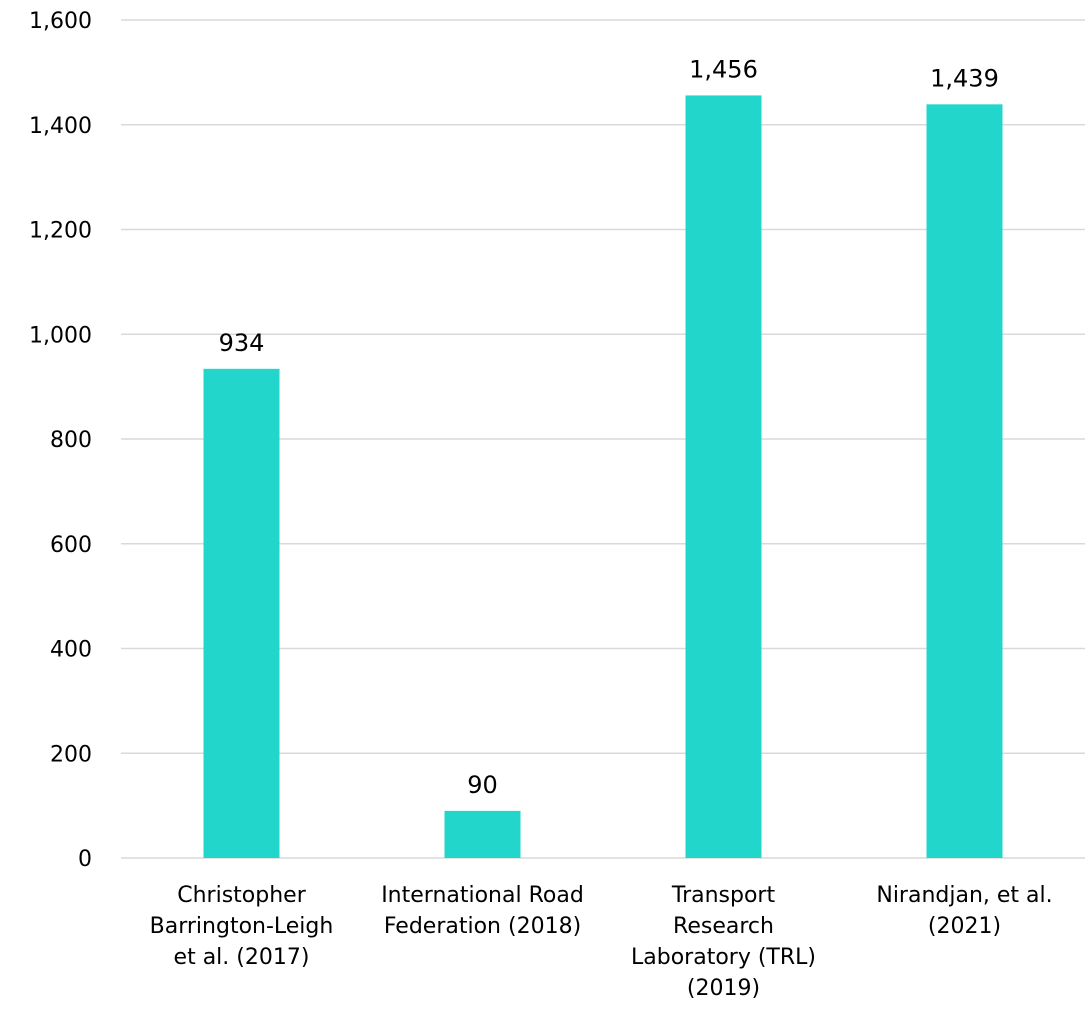  I want to click on y-tick-label: 800, so click(71, 440).